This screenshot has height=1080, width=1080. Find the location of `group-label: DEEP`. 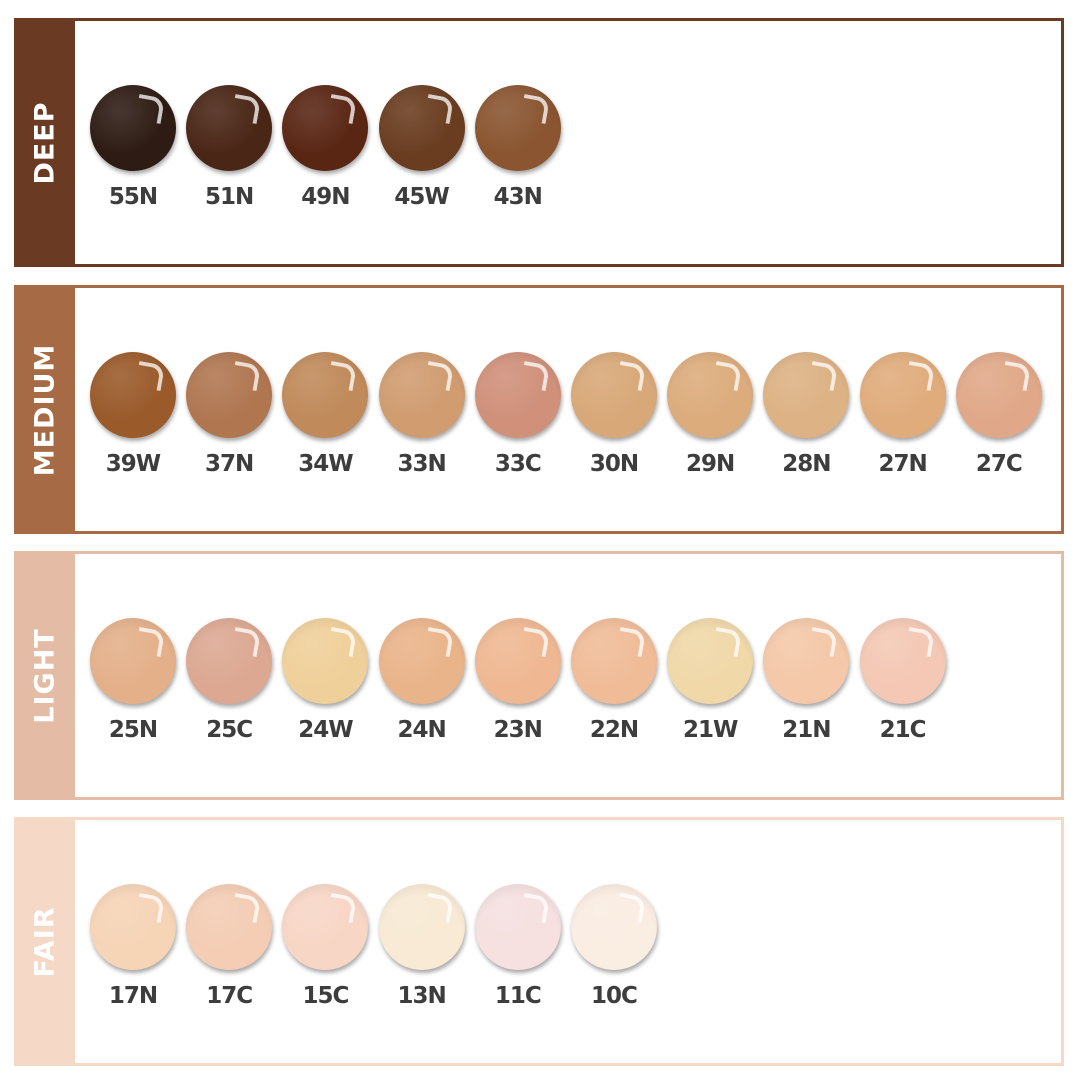

group-label: DEEP is located at coordinates (44, 142).